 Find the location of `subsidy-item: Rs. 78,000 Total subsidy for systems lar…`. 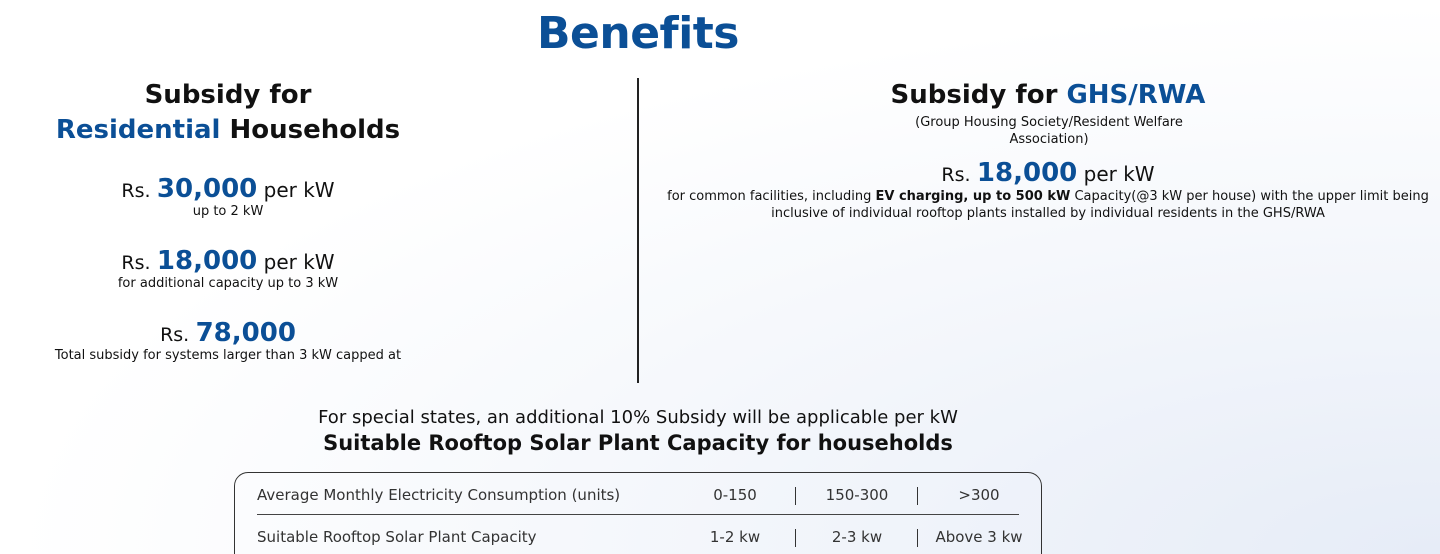

subsidy-item: Rs. 78,000 Total subsidy for systems lar… is located at coordinates (228, 342).